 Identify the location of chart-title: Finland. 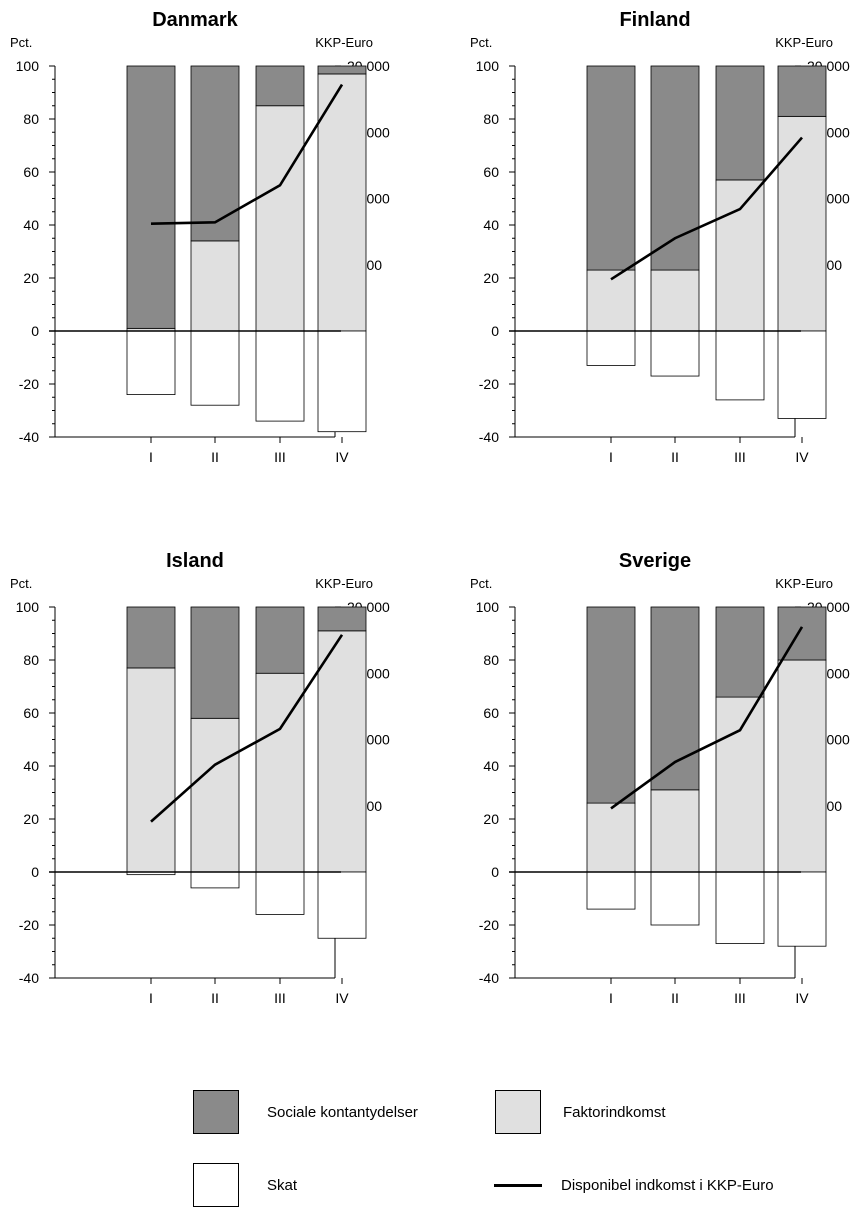
(654, 20).